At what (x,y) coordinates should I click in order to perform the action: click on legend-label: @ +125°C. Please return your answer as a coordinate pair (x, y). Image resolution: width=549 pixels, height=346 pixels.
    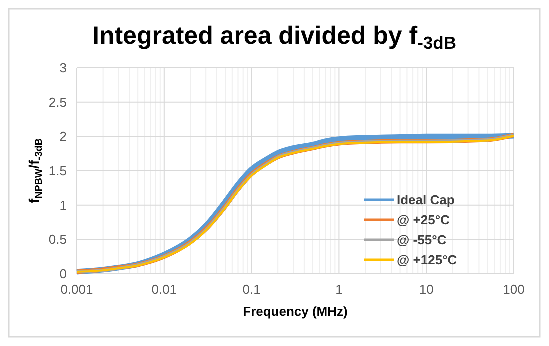
    Looking at the image, I should click on (427, 260).